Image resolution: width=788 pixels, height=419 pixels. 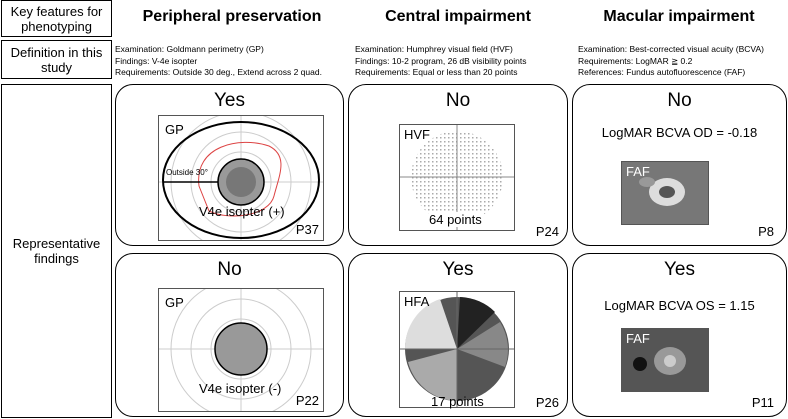 I want to click on panel-central-yes: Yes HFA 17 points P26, so click(x=458, y=335).